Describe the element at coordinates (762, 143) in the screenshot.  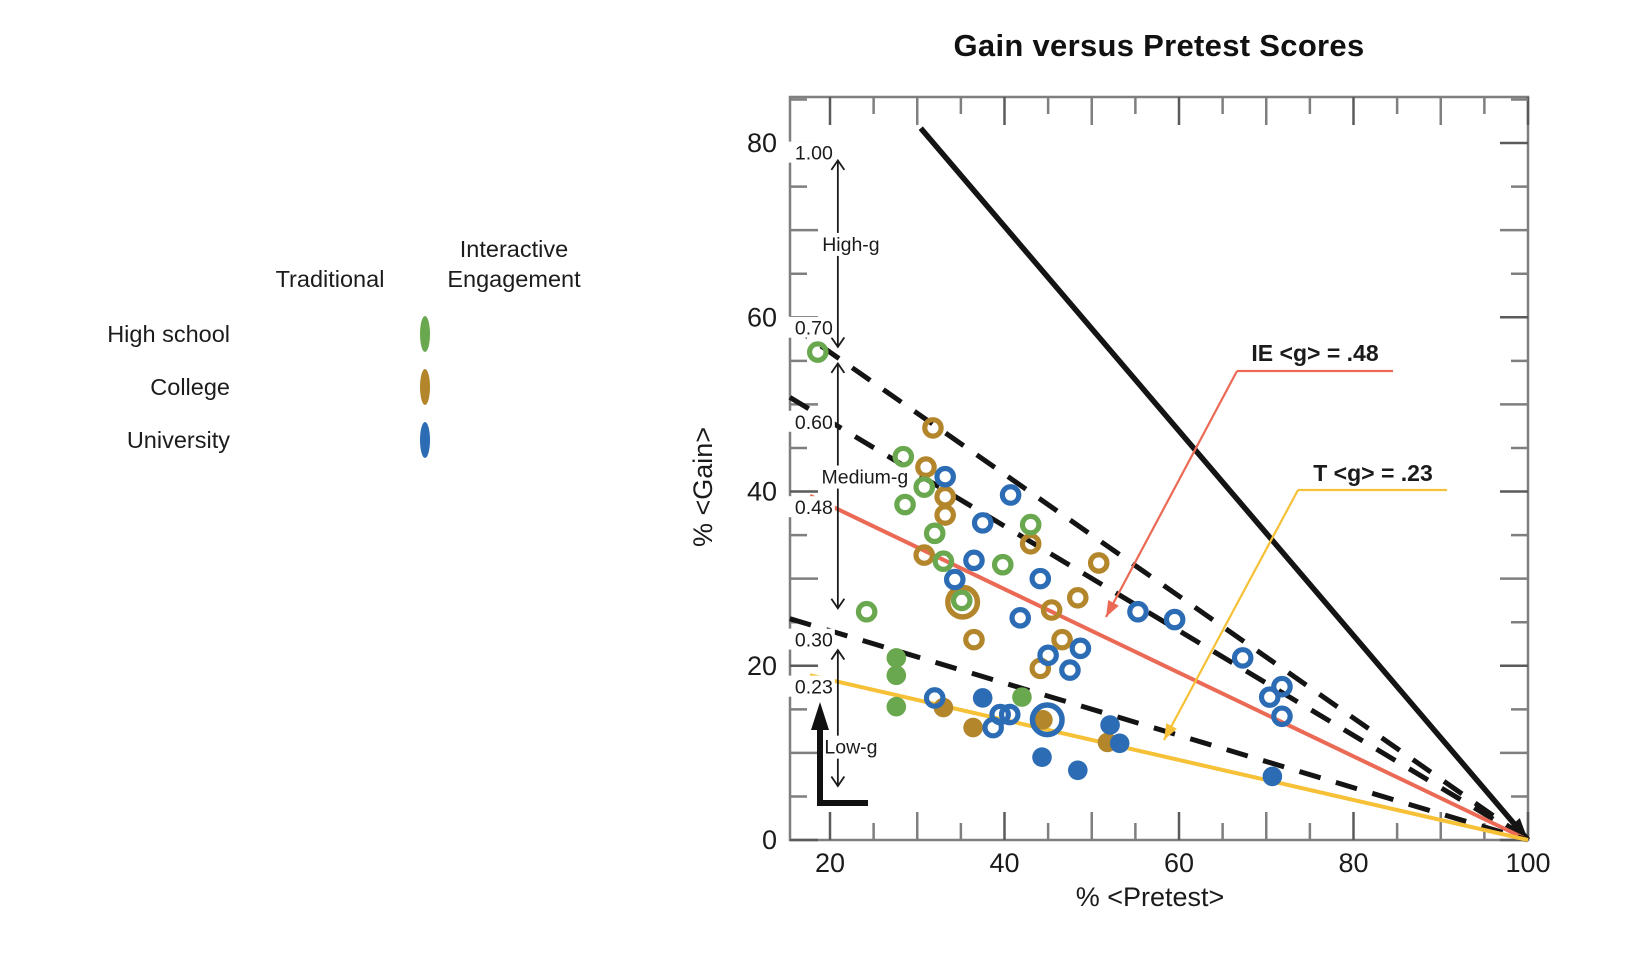
I see `y-tick-label: 80` at that location.